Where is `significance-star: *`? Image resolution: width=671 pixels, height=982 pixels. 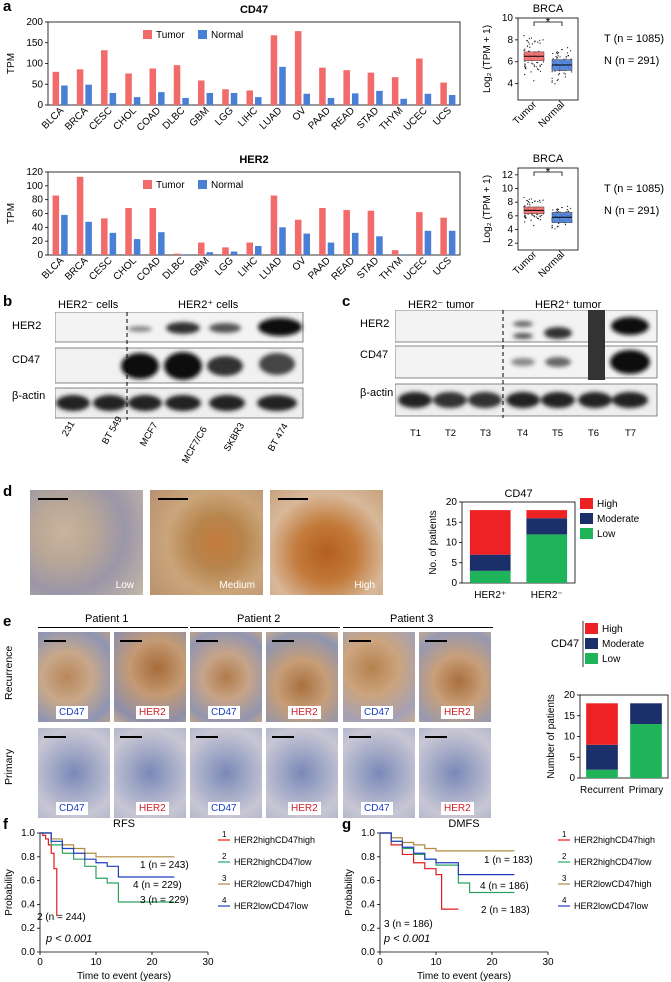 significance-star: * is located at coordinates (548, 172).